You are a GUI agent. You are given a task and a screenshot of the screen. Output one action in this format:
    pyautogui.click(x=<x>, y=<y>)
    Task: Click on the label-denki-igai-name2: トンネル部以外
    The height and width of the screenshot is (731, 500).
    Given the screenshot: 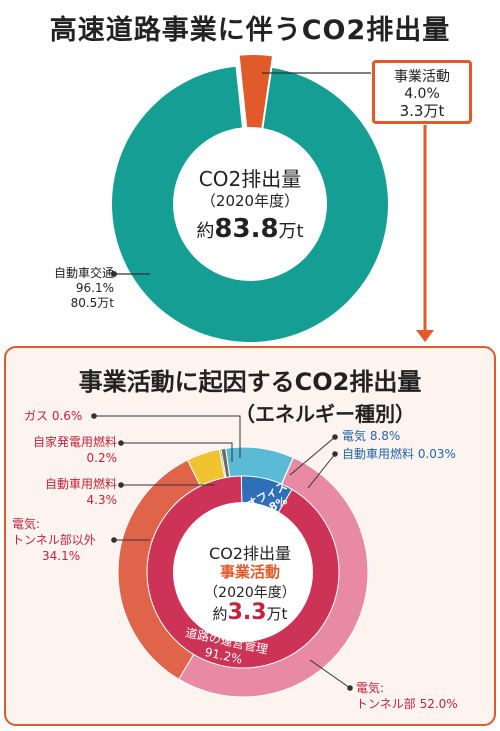 What is the action you would take?
    pyautogui.click(x=54, y=540)
    